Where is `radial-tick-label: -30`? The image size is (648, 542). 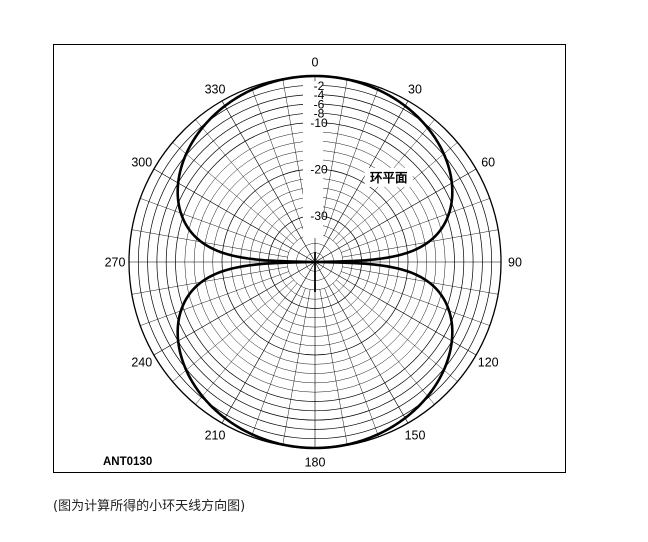
radial-tick-label: -30 is located at coordinates (319, 216).